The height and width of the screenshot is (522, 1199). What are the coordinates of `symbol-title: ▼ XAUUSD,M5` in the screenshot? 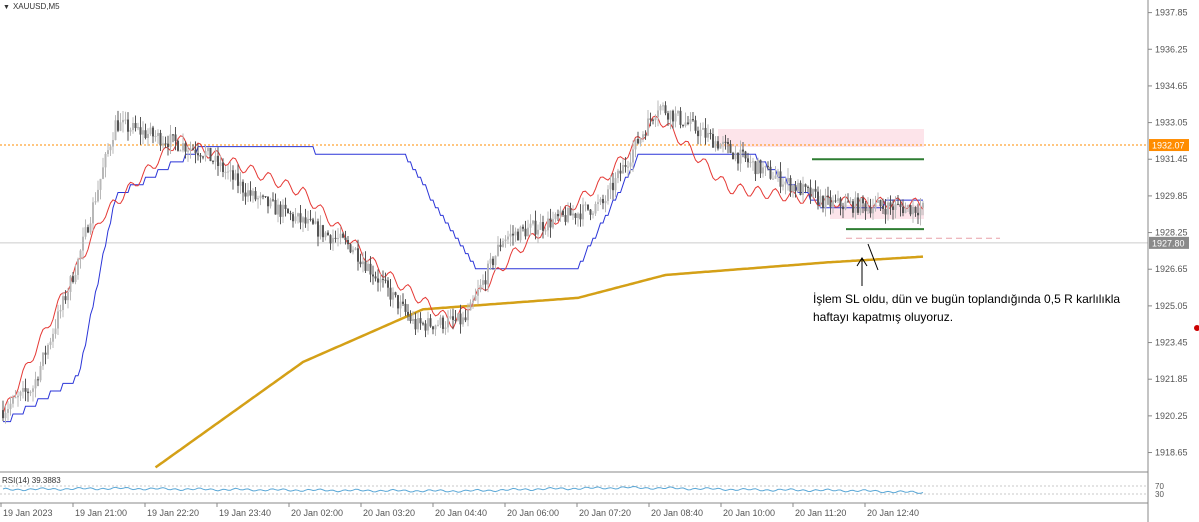 It's located at (31, 6).